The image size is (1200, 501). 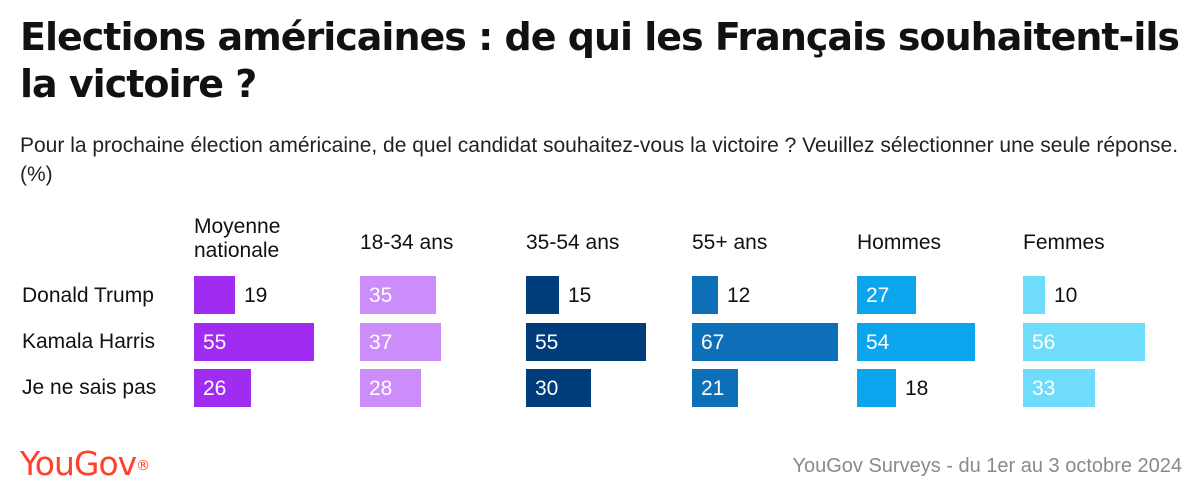 I want to click on value-label-1-0: 35, so click(x=381, y=295).